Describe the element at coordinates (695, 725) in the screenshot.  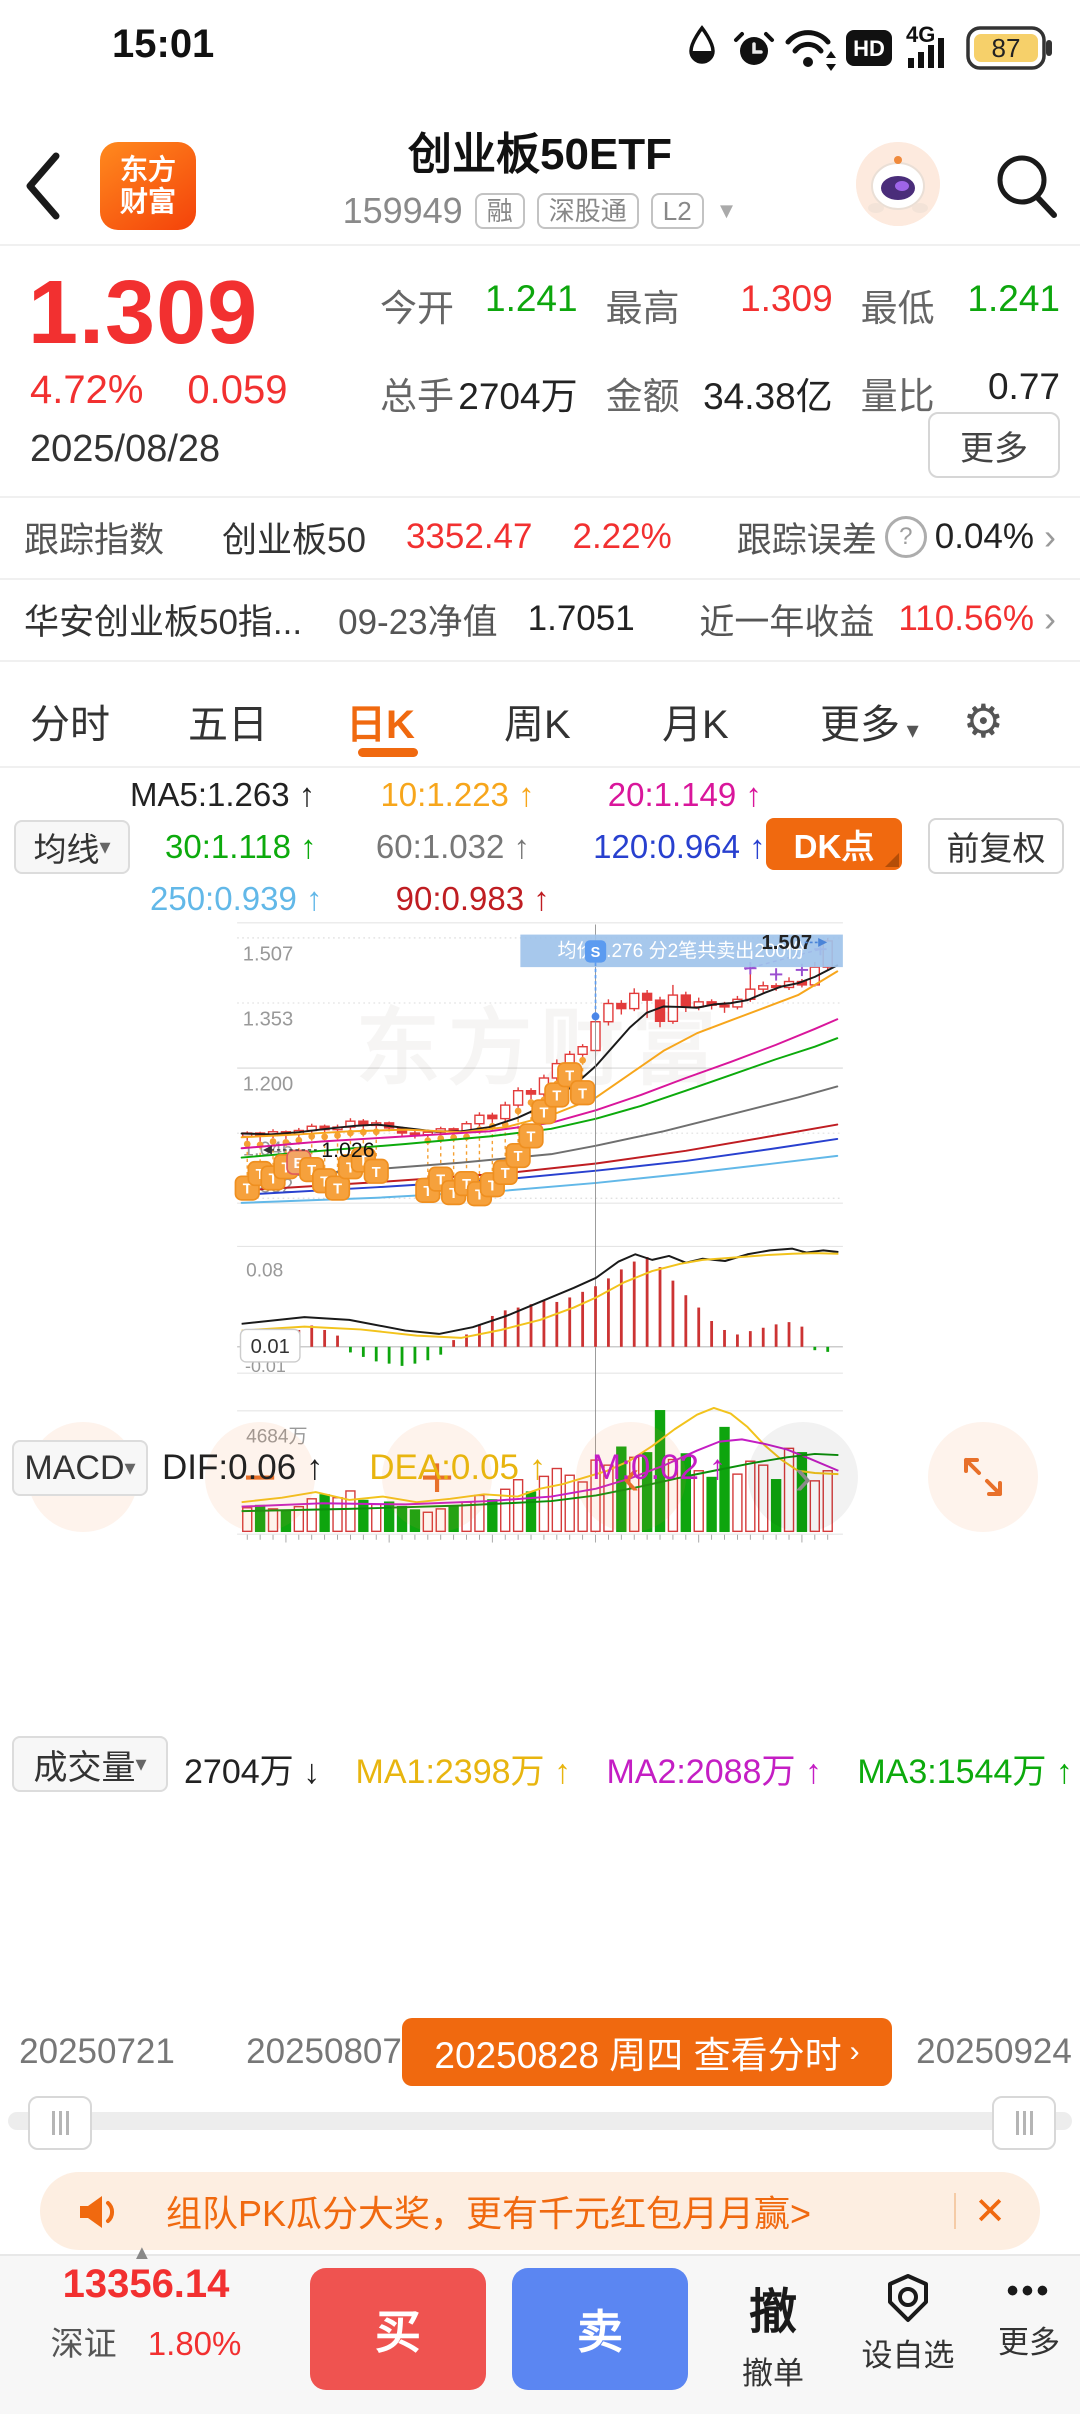
I see `tab-monthly-k: 月K` at that location.